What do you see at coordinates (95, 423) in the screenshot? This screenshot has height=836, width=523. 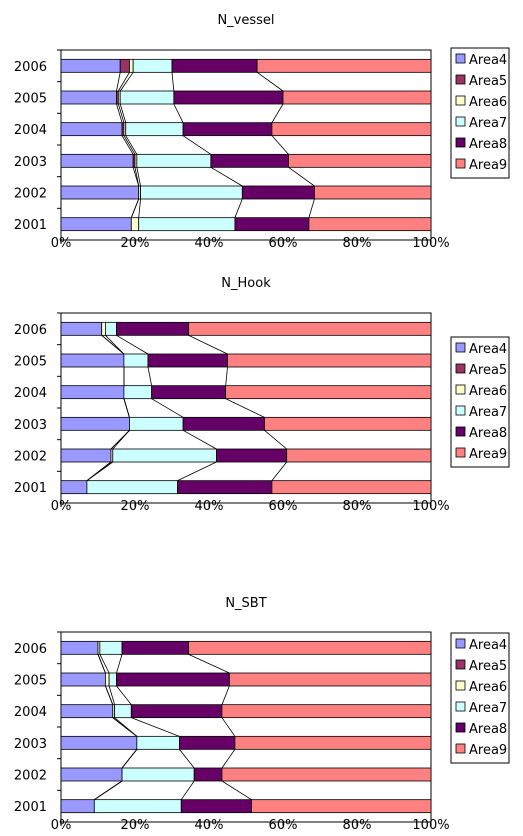 I see `bar-area4-2003` at bounding box center [95, 423].